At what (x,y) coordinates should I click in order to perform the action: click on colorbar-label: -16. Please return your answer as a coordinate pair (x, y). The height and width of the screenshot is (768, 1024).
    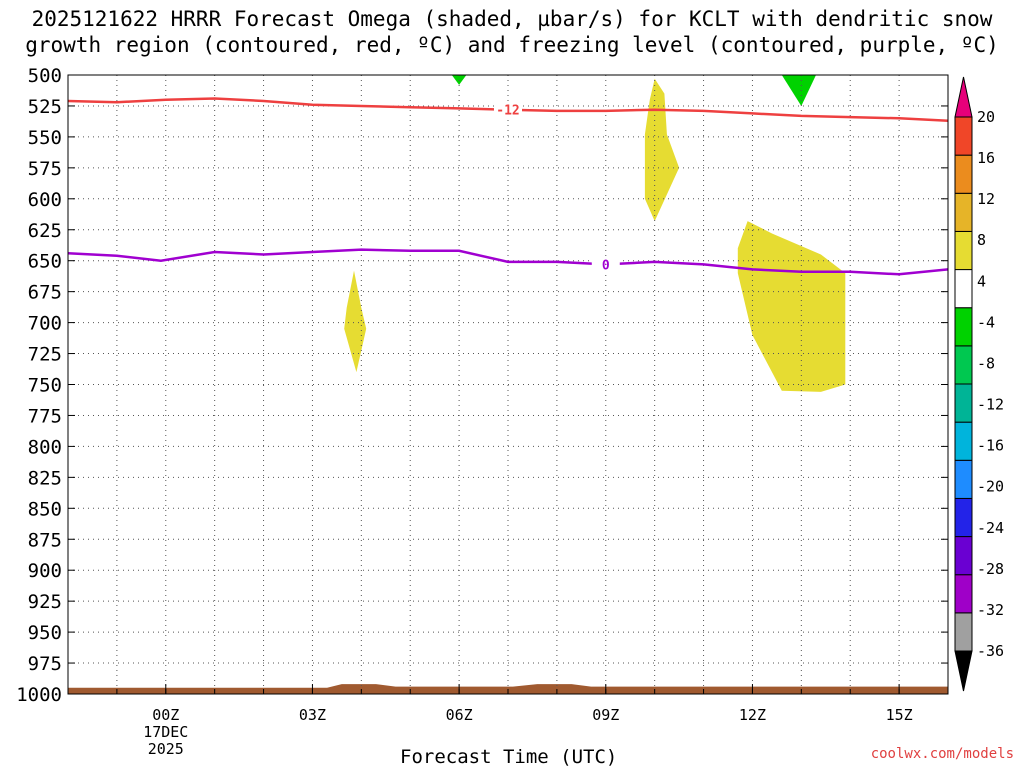
    Looking at the image, I should click on (990, 446).